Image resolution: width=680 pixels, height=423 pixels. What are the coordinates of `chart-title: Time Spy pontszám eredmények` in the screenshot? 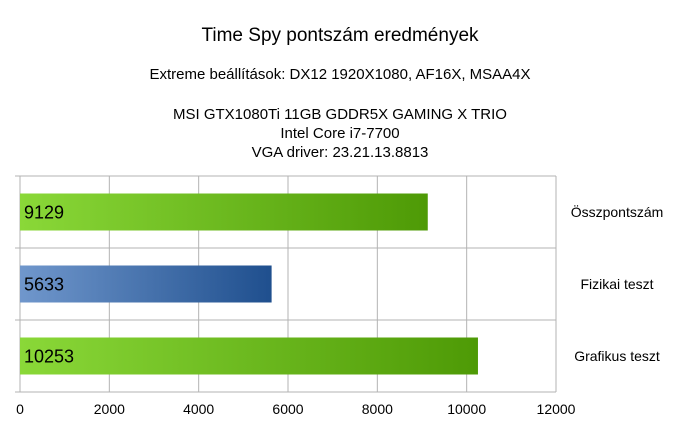 It's located at (340, 35).